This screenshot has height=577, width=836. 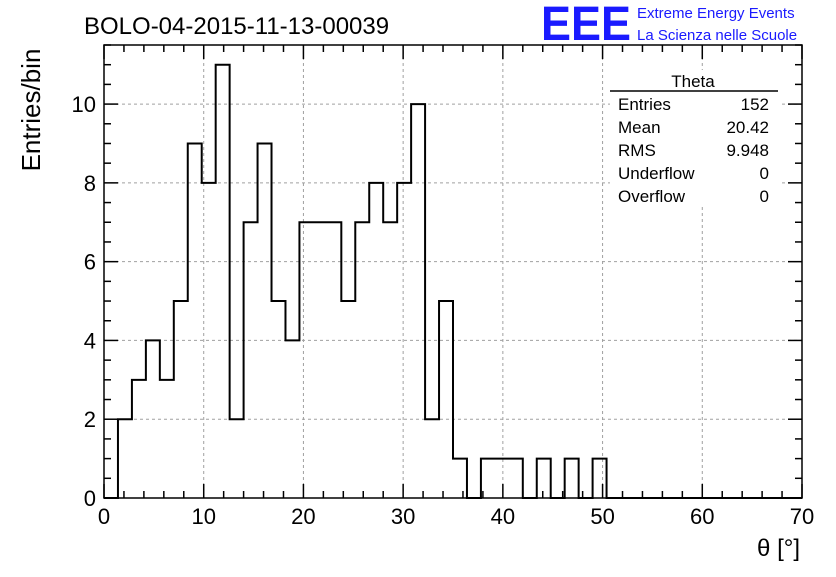 I want to click on x-tick-label-6: 60, so click(x=702, y=516).